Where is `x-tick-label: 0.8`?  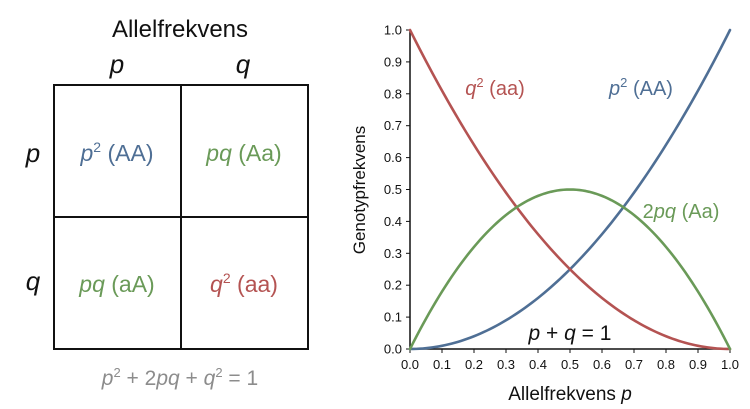
x-tick-label: 0.8 is located at coordinates (666, 364).